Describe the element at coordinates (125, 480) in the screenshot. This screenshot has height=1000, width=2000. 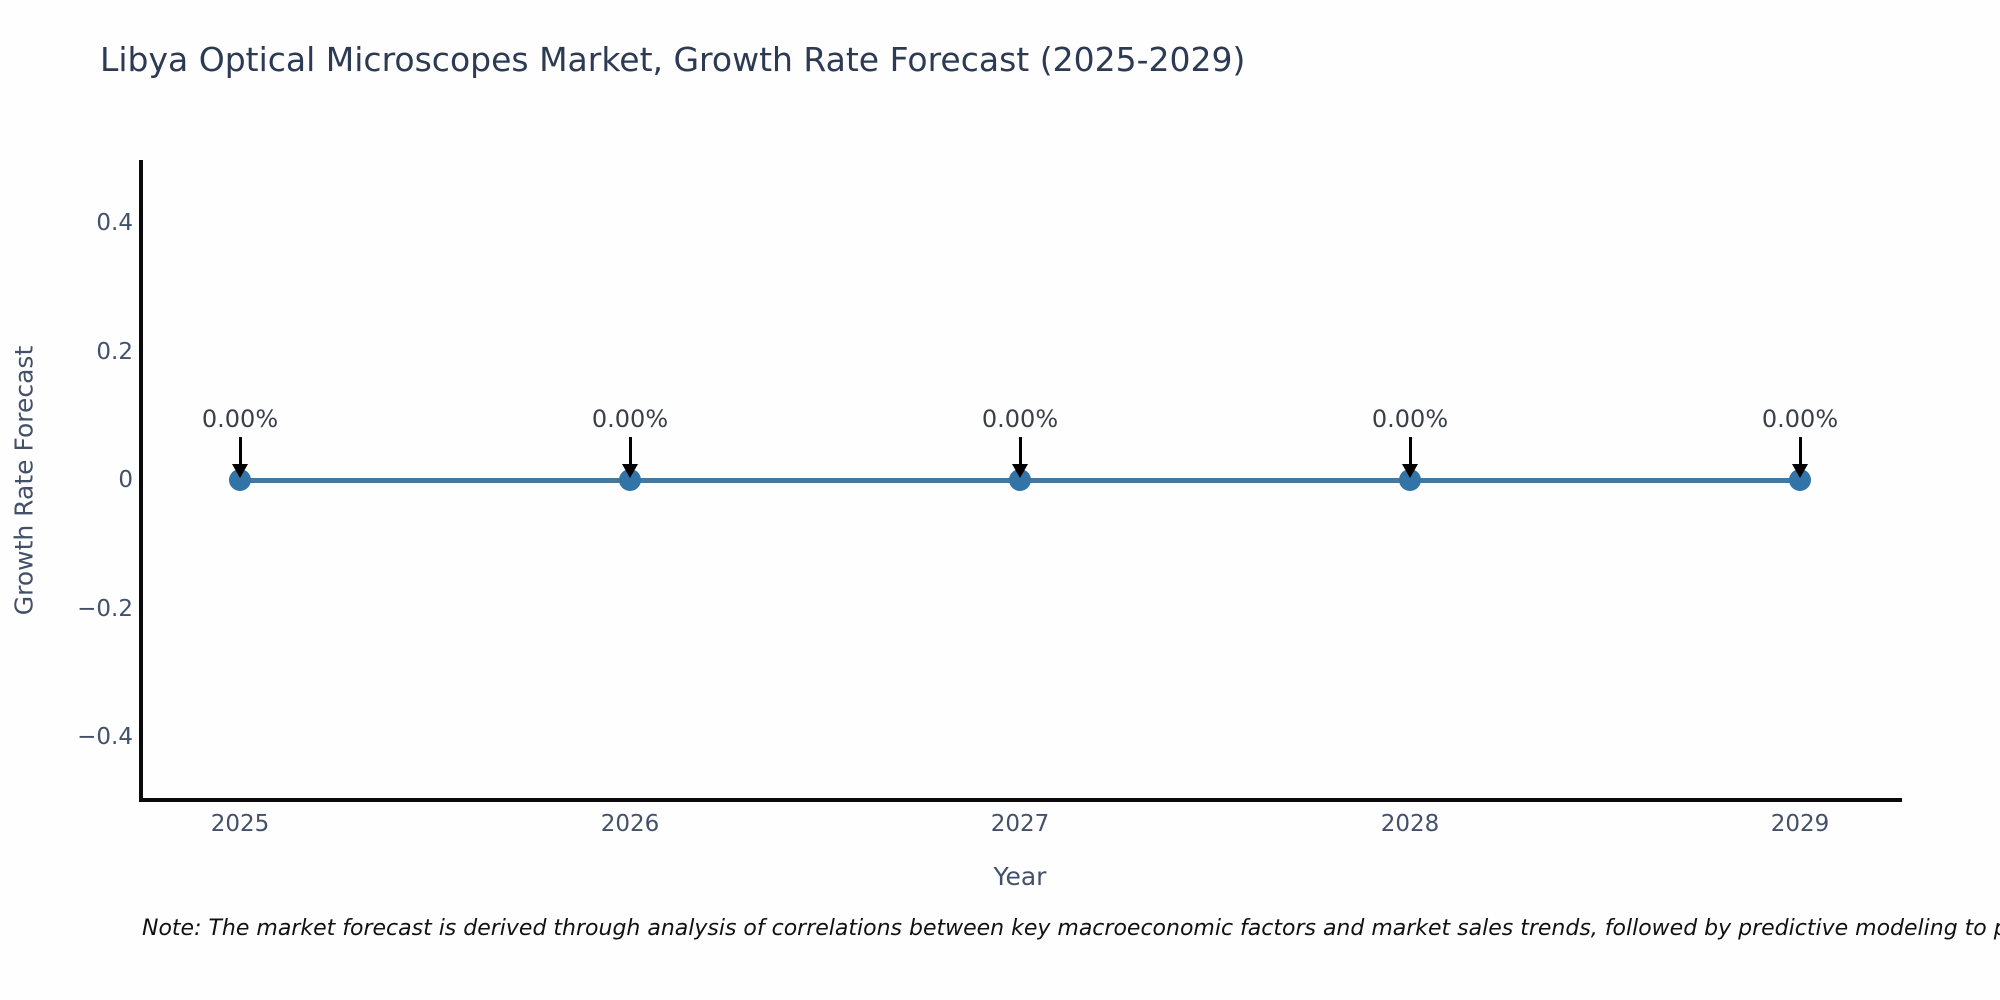
I see `y-tick-label: 0` at that location.